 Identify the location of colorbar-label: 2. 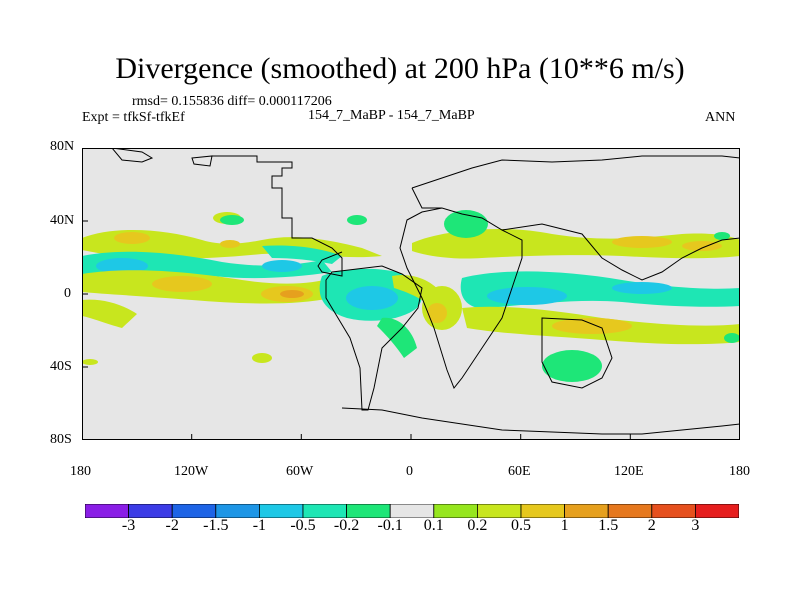
(651, 525).